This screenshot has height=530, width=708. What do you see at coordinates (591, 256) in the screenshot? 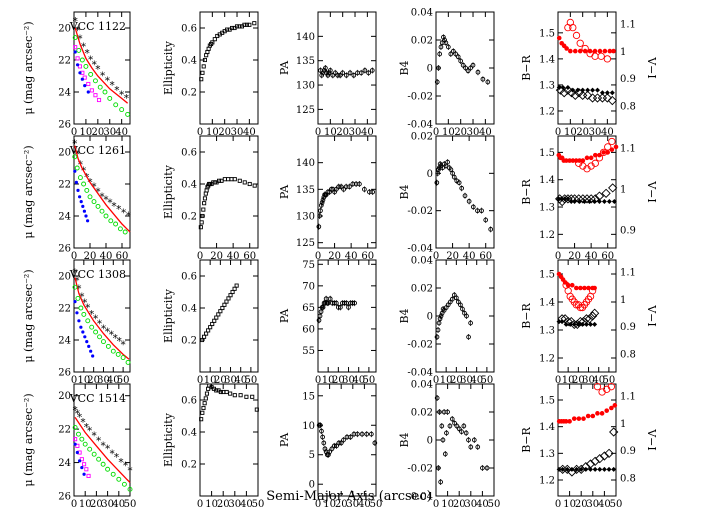
I see `x-tick-label: 40` at bounding box center [591, 256].